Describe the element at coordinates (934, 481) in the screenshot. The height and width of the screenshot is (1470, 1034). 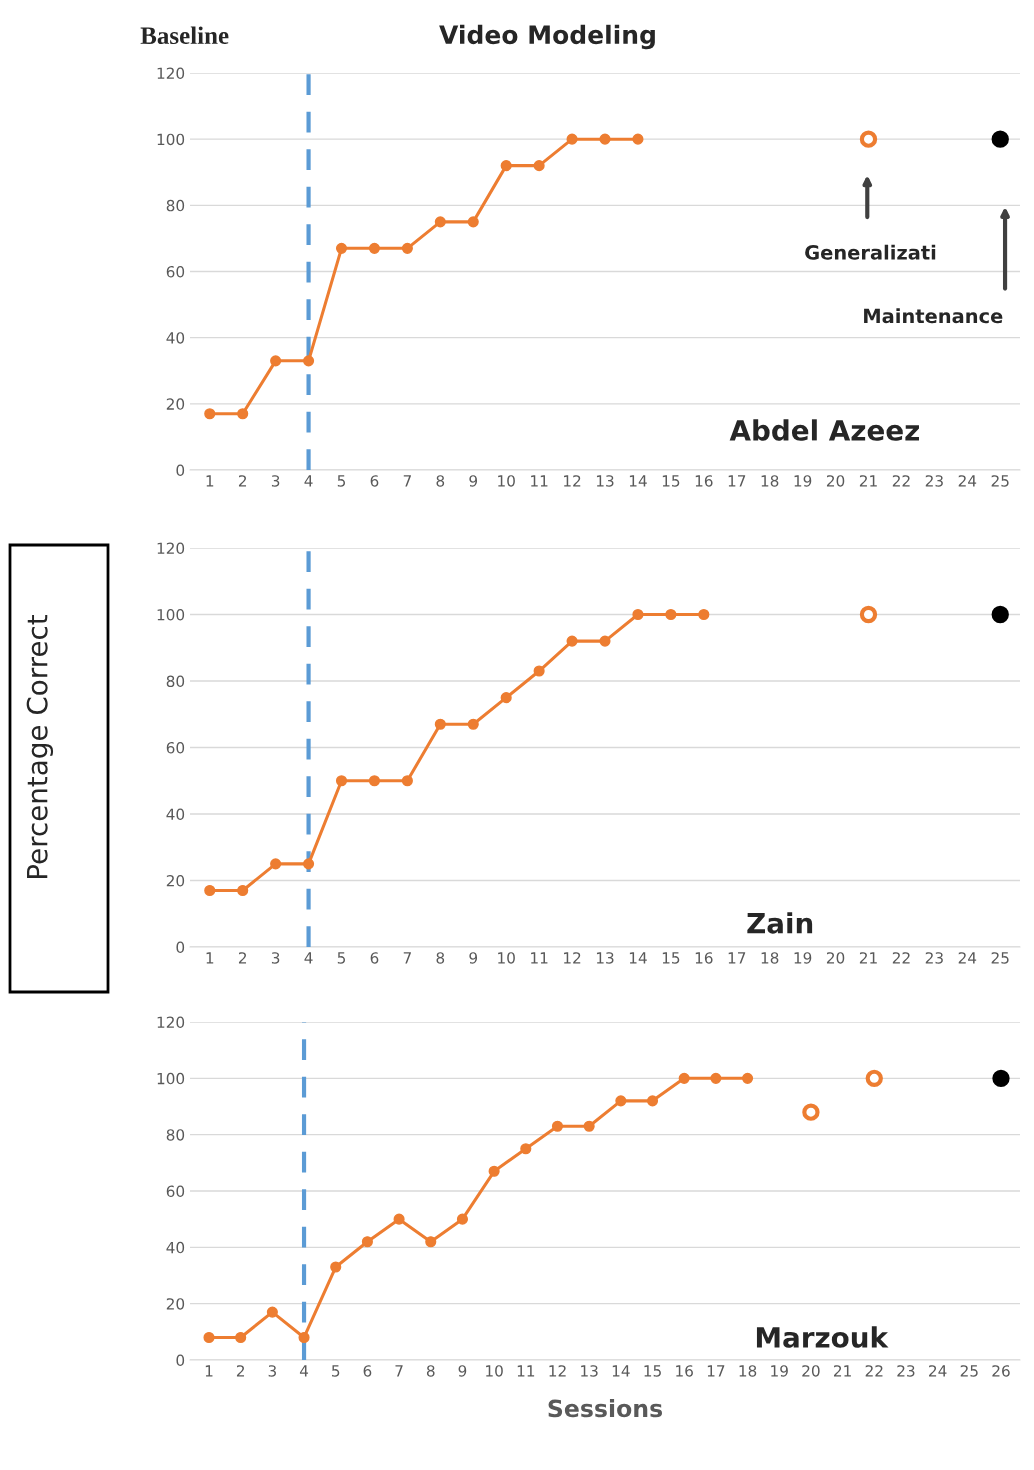
I see `x-tick-label: 23` at that location.